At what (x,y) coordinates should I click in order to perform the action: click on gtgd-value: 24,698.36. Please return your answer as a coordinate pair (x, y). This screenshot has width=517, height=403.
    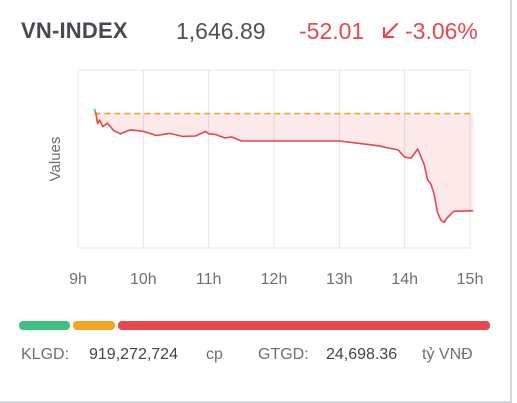
    Looking at the image, I should click on (362, 354).